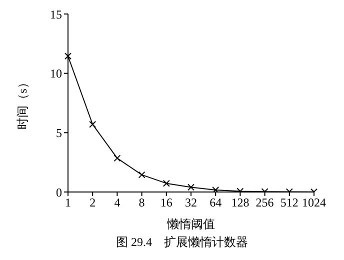 The width and height of the screenshot is (344, 260). I want to click on x-tick-label: 1, so click(68, 203).